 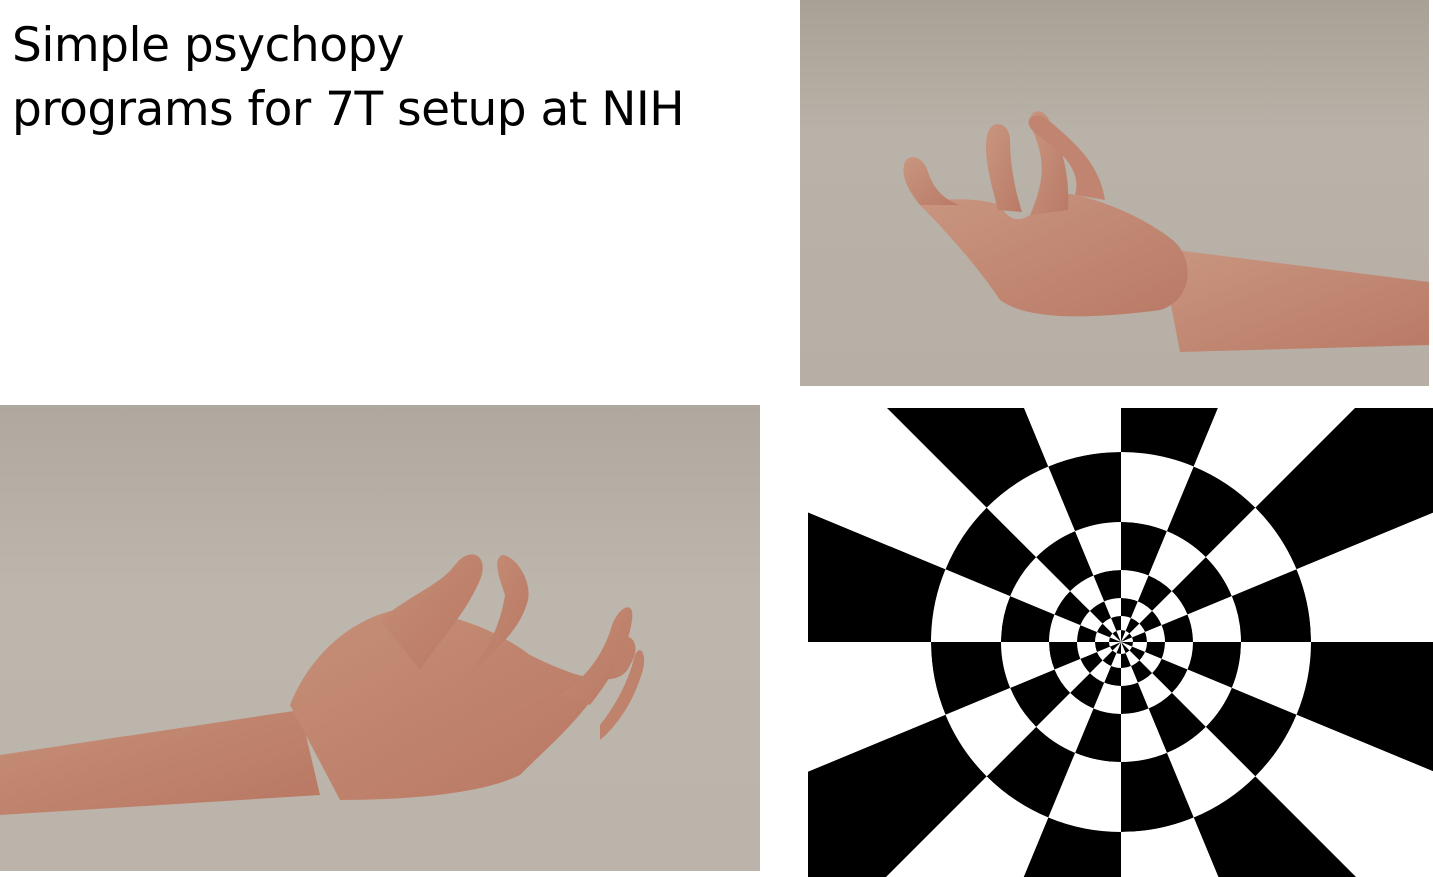 What do you see at coordinates (1166, 231) in the screenshot?
I see `hand-illustration` at bounding box center [1166, 231].